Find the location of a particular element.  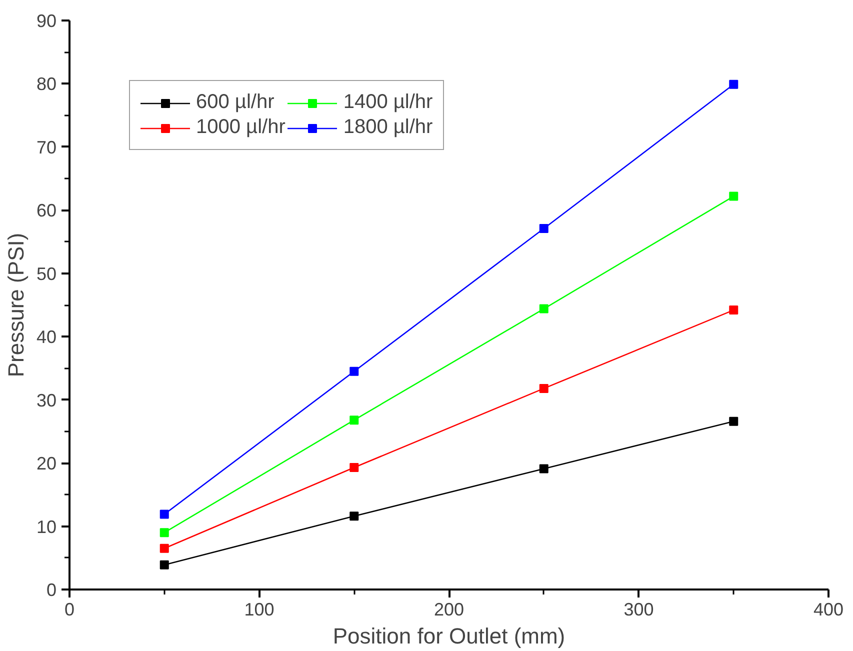

y-tick-label: 70 is located at coordinates (46, 147).